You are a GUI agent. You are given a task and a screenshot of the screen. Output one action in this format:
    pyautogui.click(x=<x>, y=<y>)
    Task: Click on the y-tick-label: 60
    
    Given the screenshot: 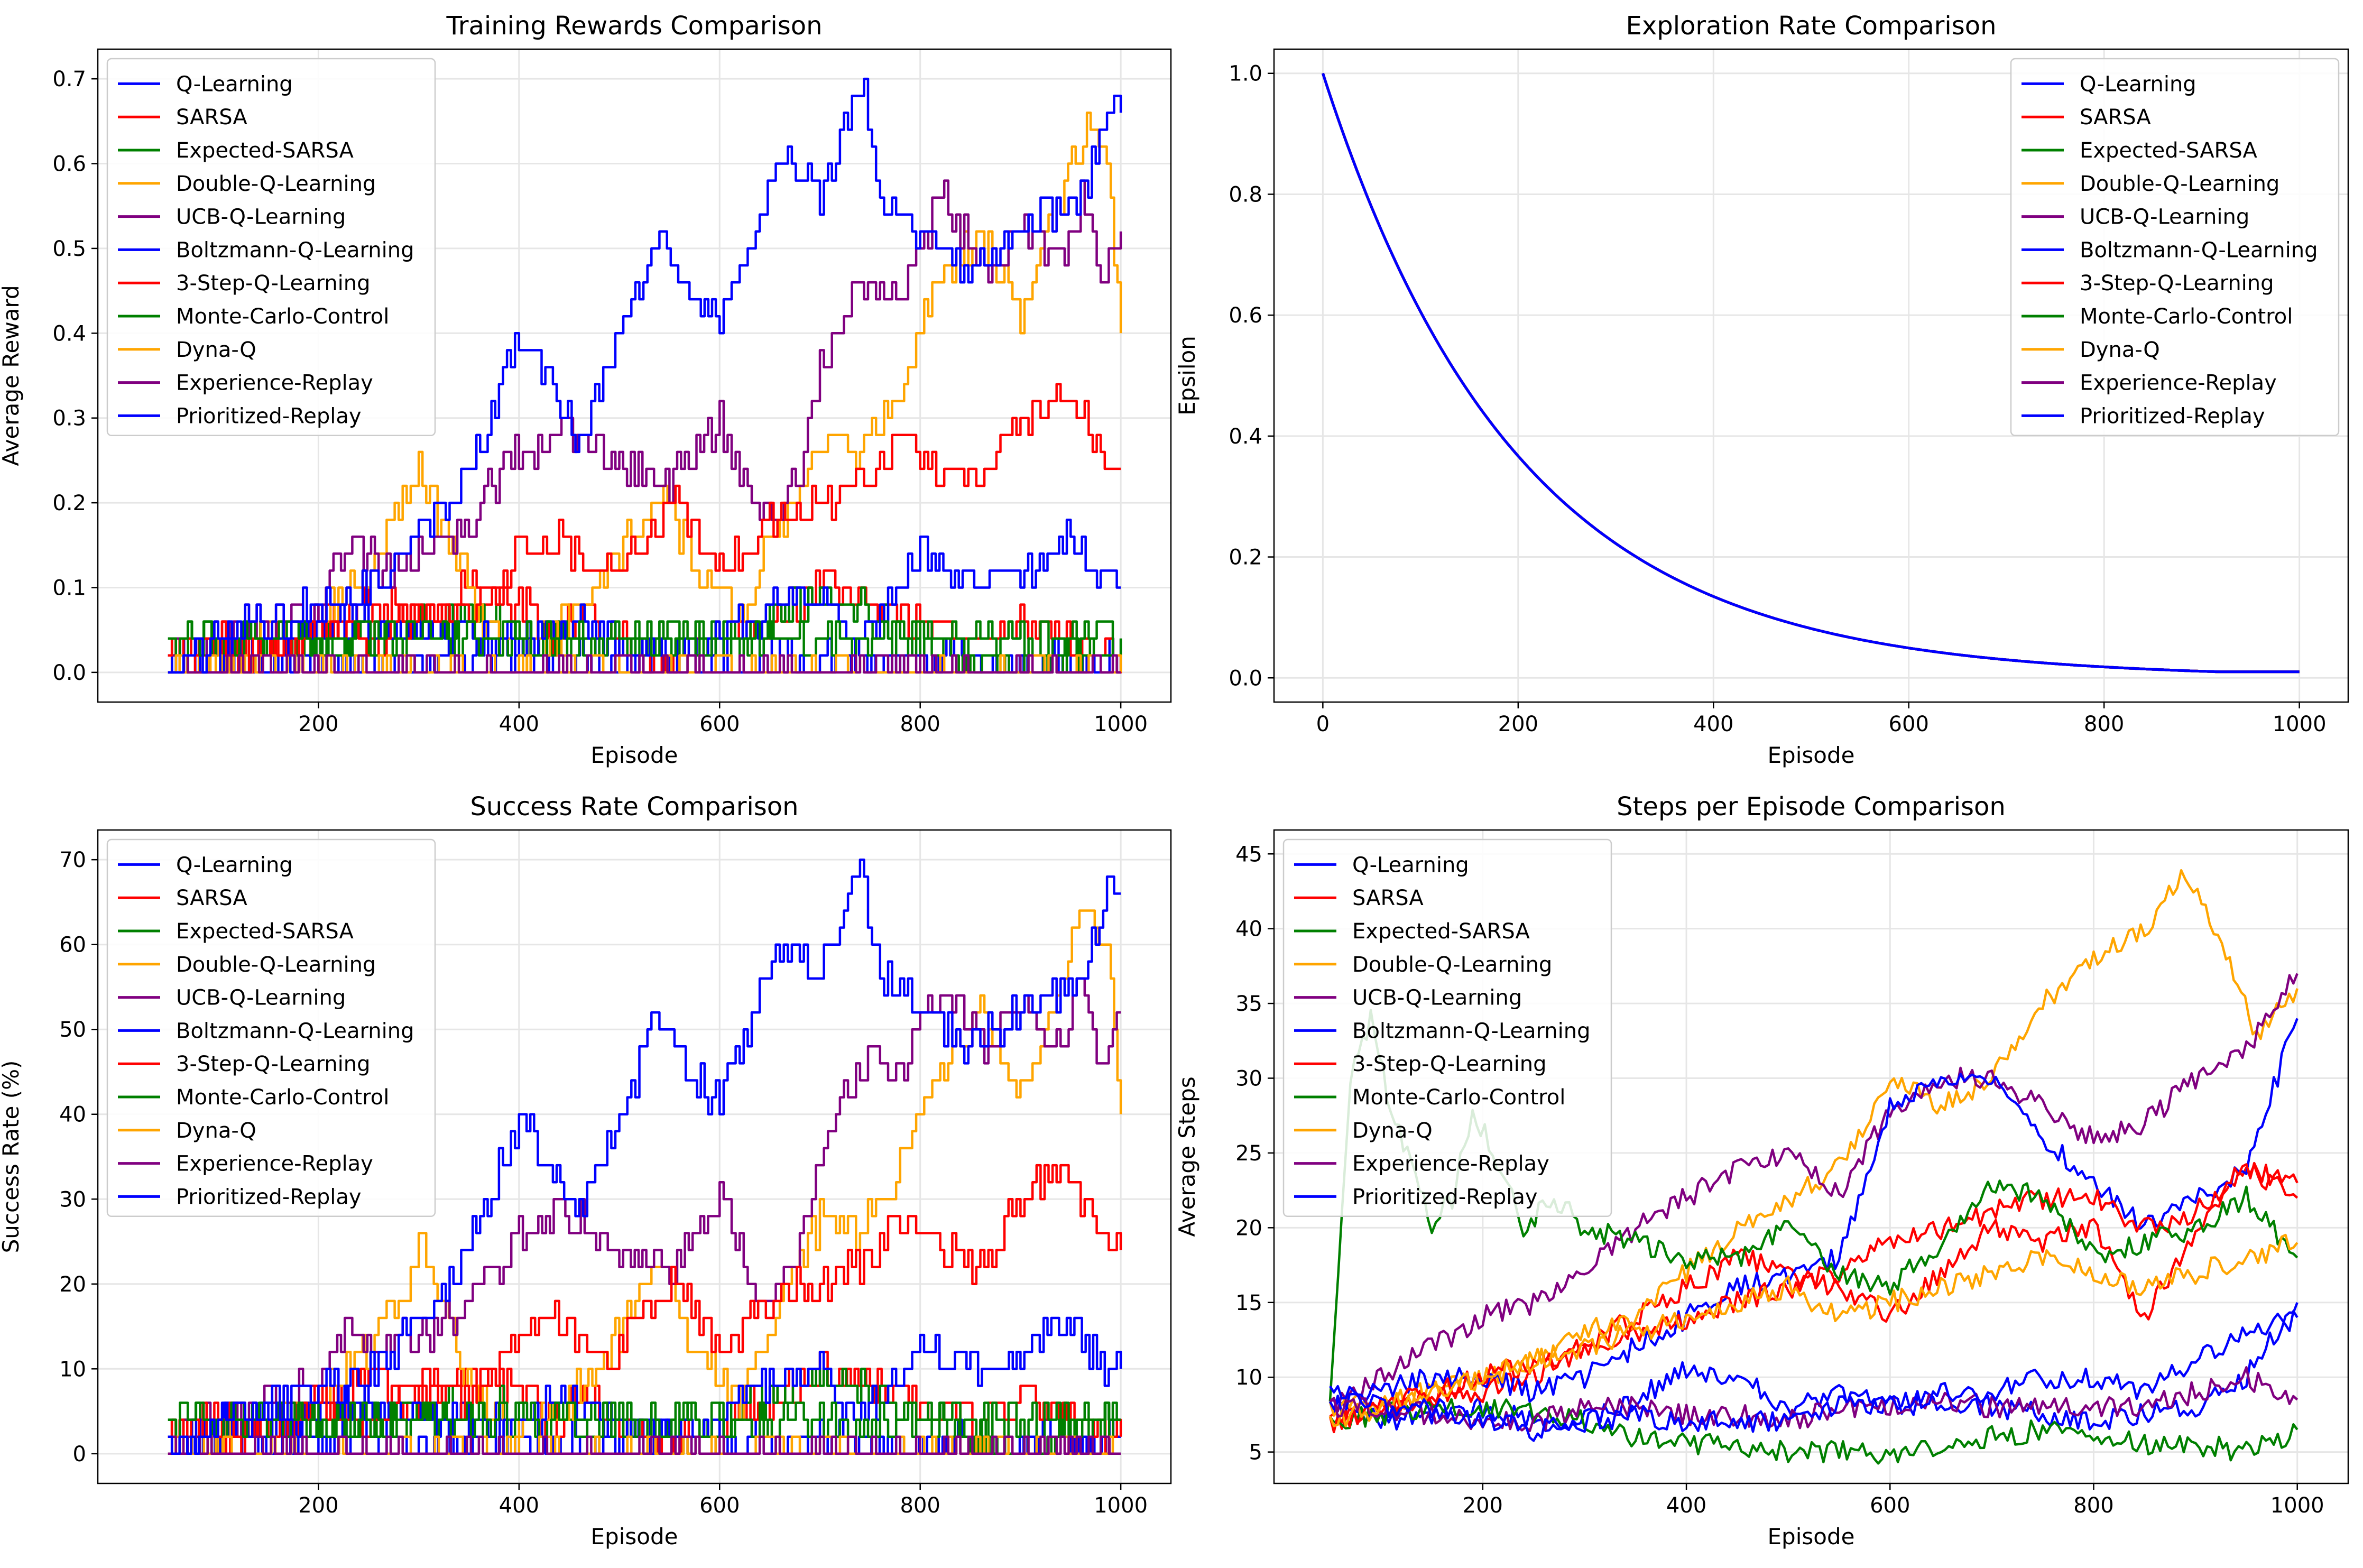 What is the action you would take?
    pyautogui.click(x=72, y=945)
    